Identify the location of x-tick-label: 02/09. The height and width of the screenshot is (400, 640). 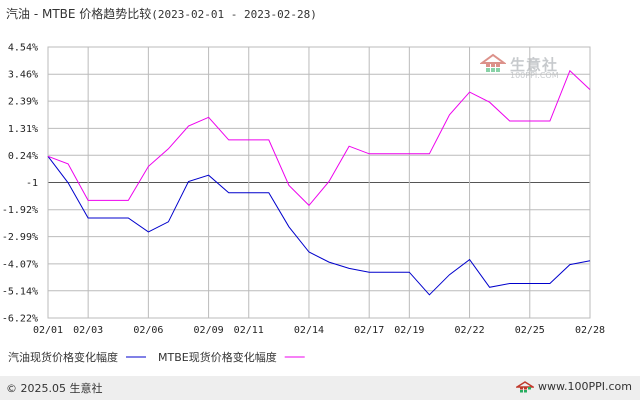
(209, 330).